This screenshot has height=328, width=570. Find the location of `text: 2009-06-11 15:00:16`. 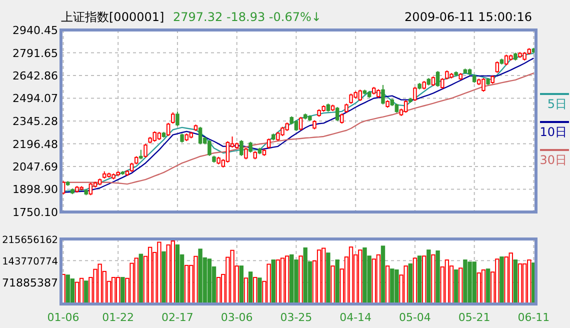

text: 2009-06-11 15:00:16 is located at coordinates (468, 17).